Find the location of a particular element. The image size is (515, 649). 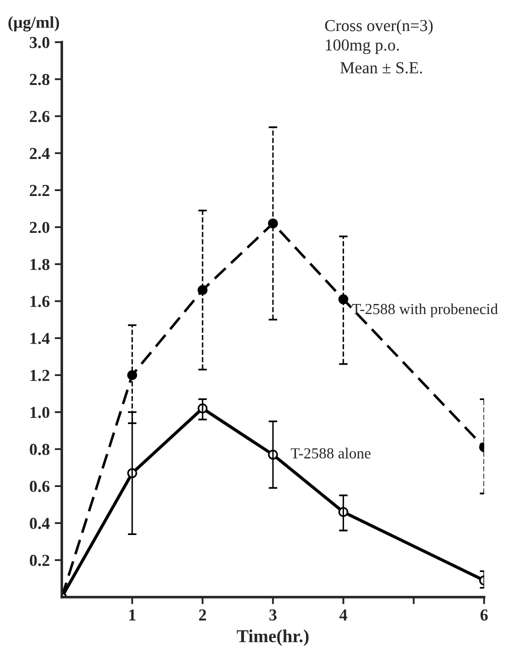

x-tick-label: 4 is located at coordinates (343, 614).